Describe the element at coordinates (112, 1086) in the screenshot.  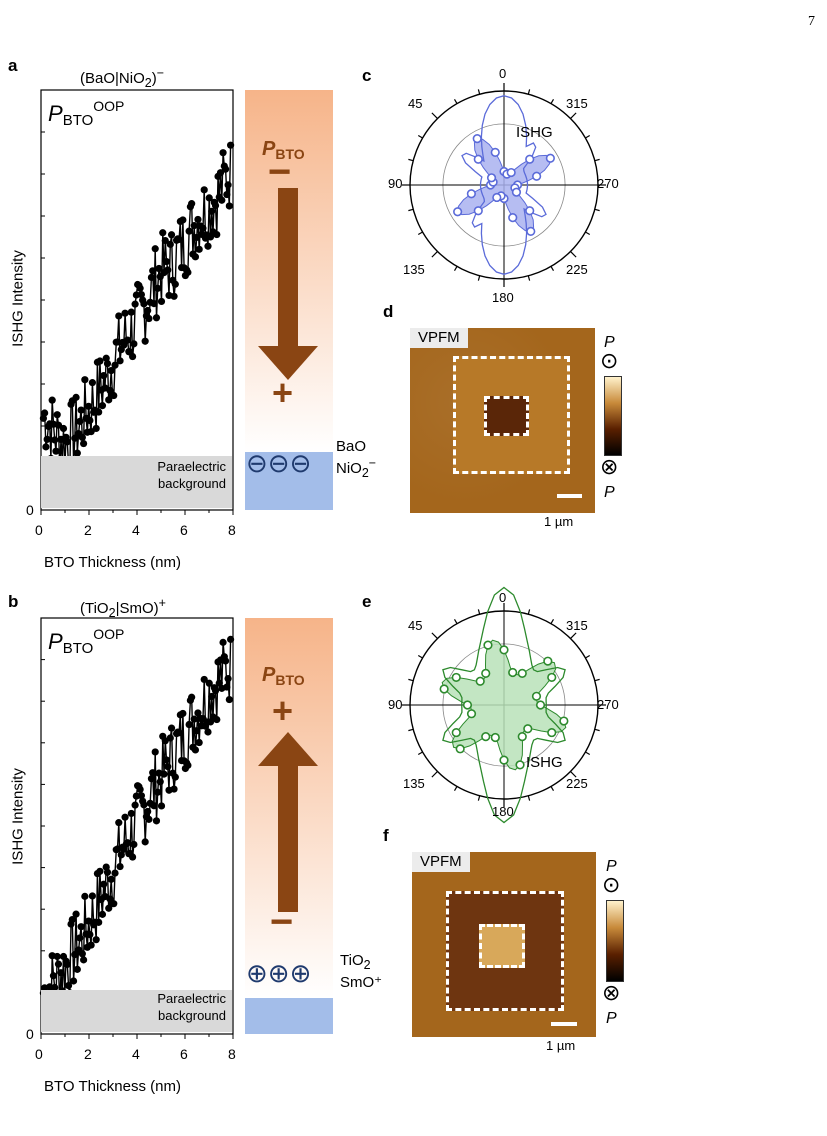
I see `x-axis-label-b: BTO Thickness (nm)` at that location.